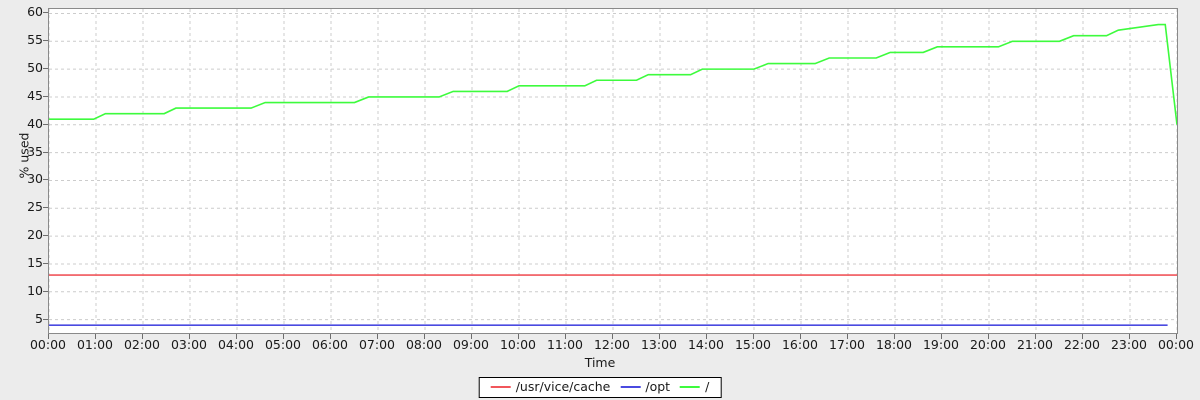 The width and height of the screenshot is (1200, 400). I want to click on legend-label: /opt, so click(658, 386).